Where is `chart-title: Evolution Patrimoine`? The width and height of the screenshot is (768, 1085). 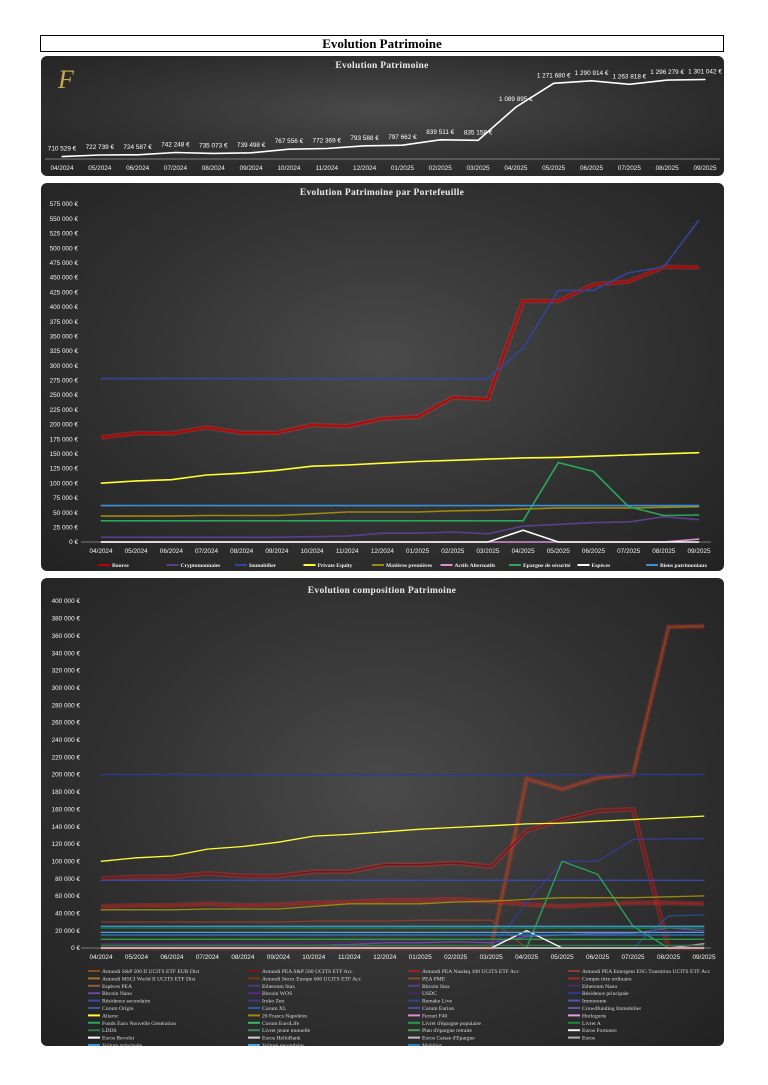 chart-title: Evolution Patrimoine is located at coordinates (381, 66).